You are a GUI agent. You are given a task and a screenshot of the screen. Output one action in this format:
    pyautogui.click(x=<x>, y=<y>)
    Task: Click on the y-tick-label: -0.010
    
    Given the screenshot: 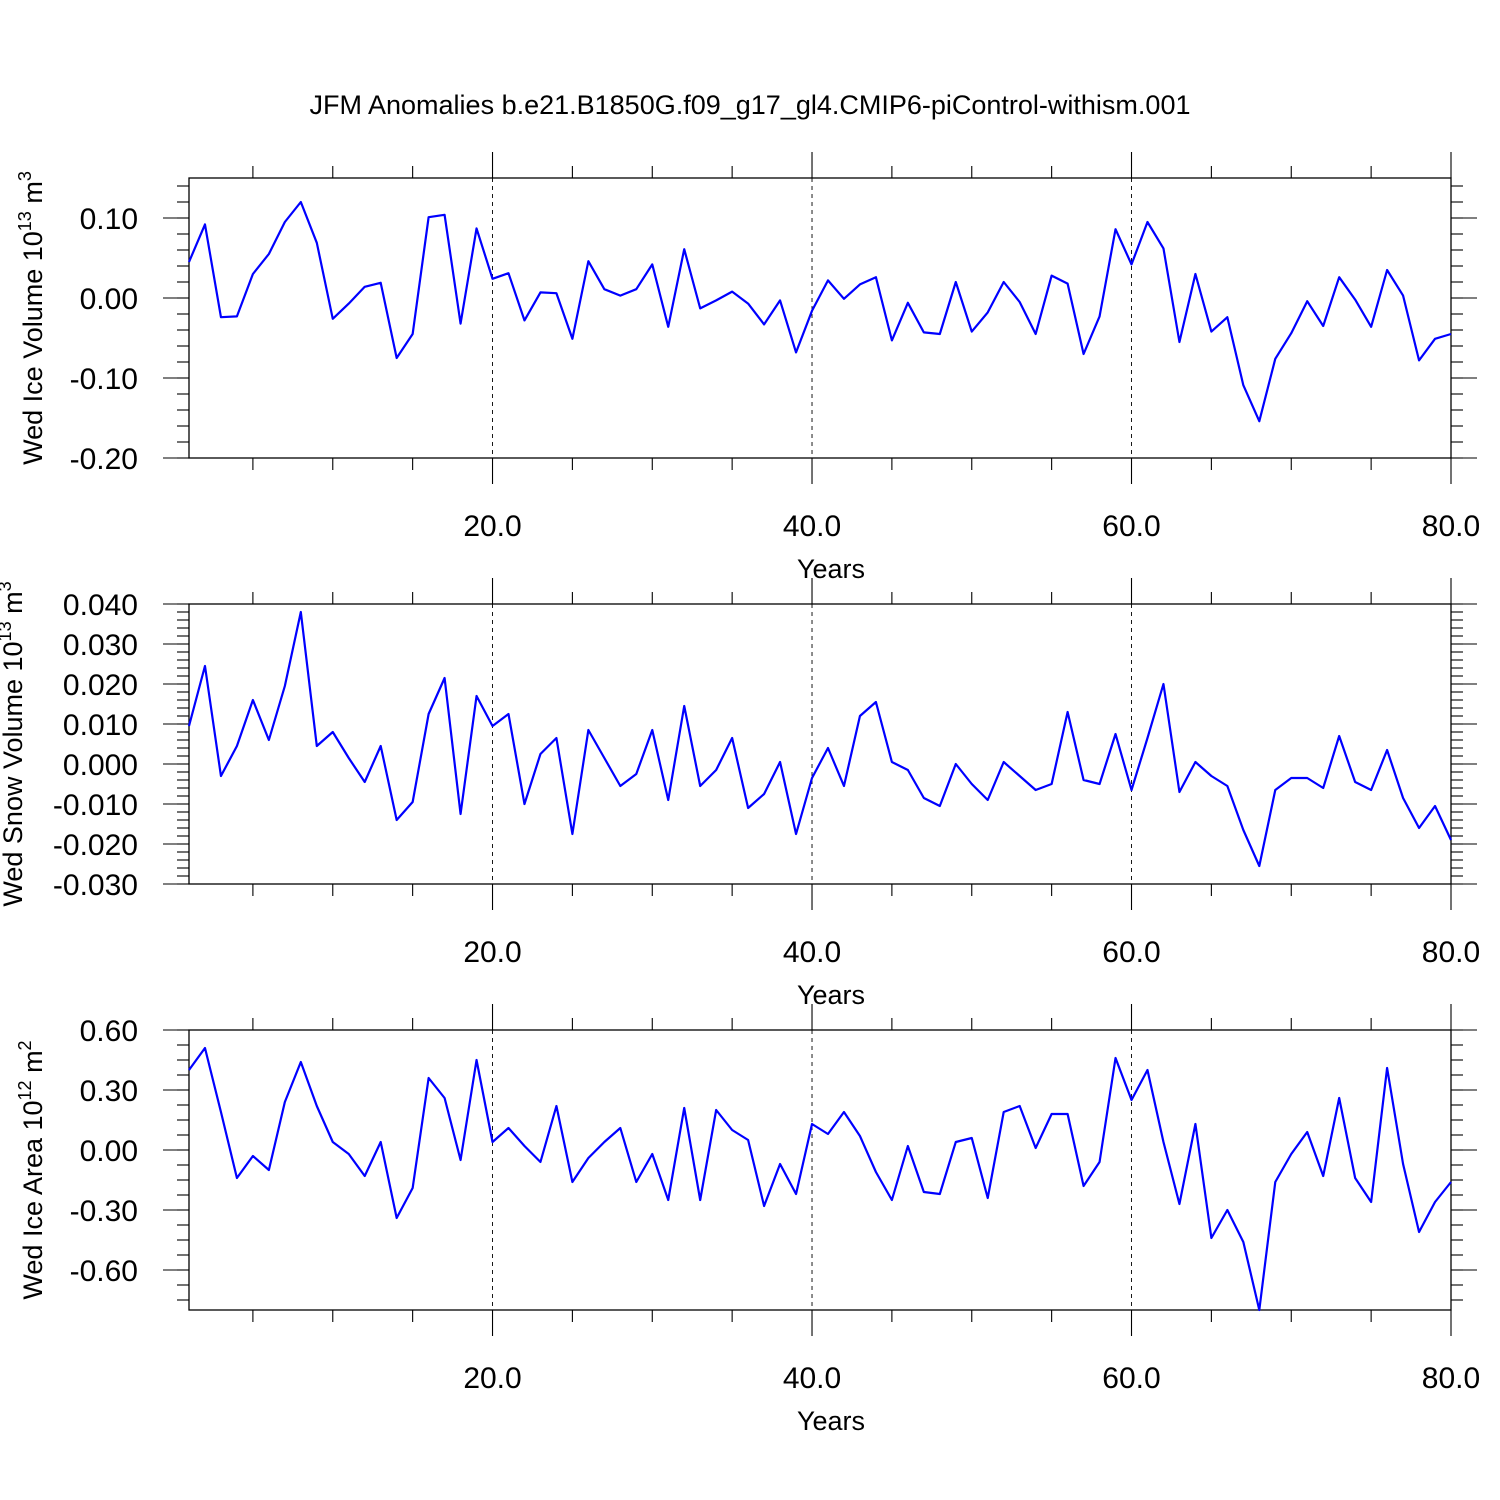 What is the action you would take?
    pyautogui.click(x=95, y=805)
    